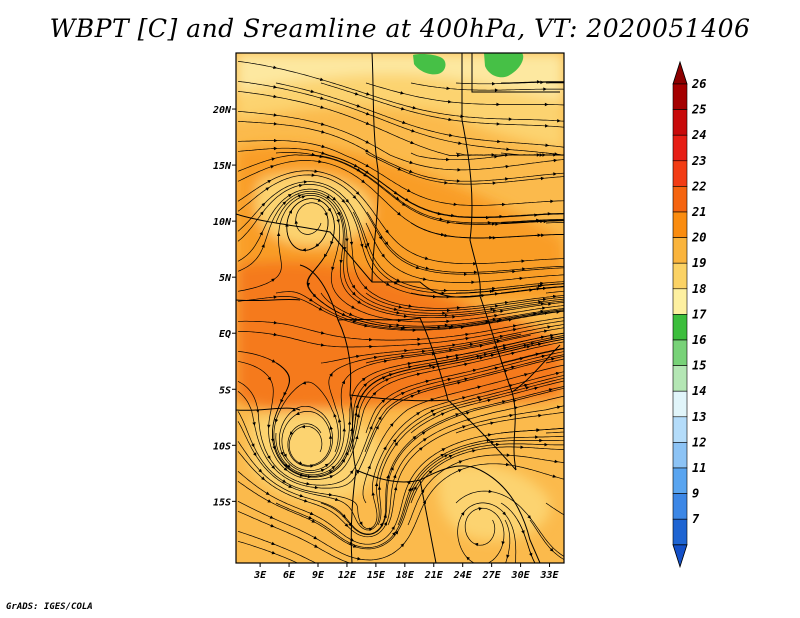  What do you see at coordinates (222, 166) in the screenshot?
I see `y-tick-label: 15N` at bounding box center [222, 166].